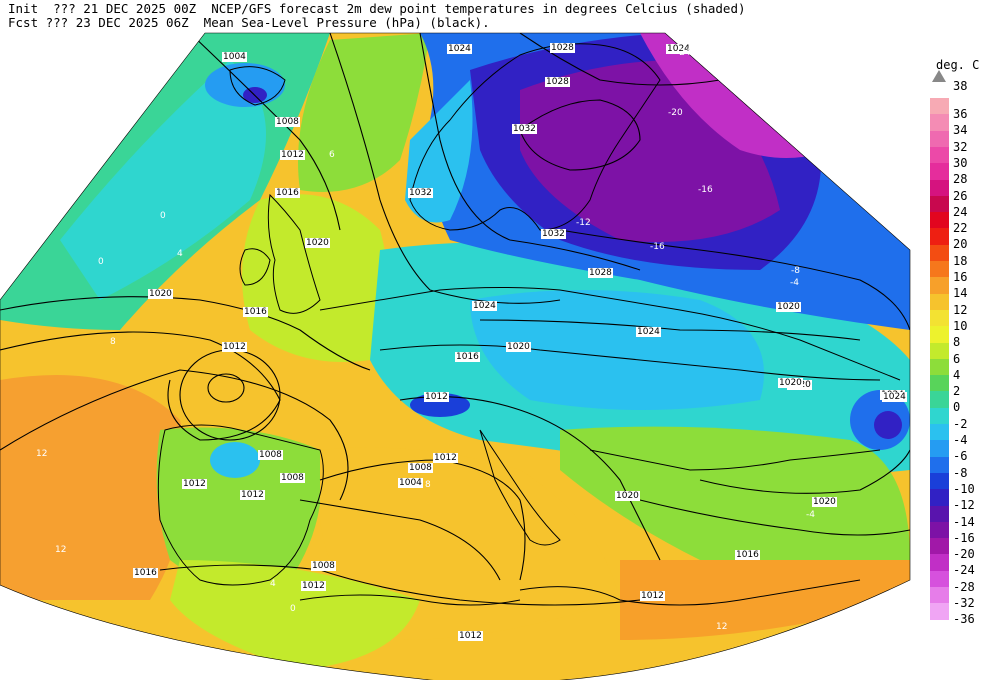 The image size is (1000, 680). Describe the element at coordinates (960, 179) in the screenshot. I see `legend-label: 28` at that location.